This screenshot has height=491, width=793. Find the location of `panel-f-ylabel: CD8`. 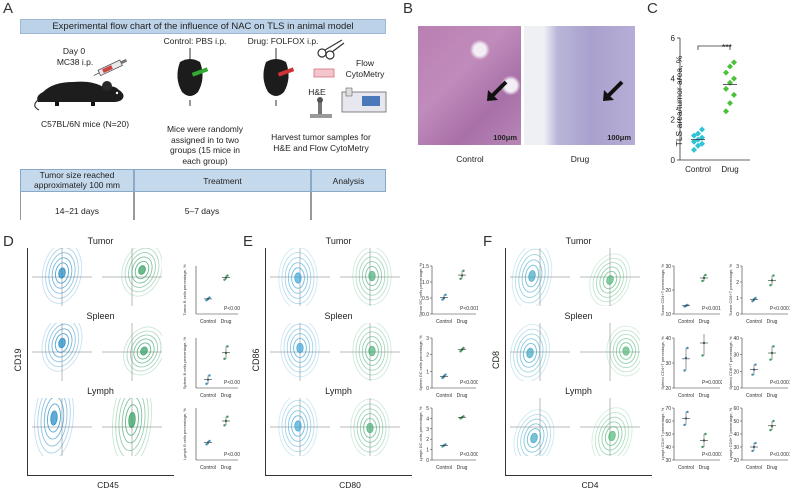

panel-f-ylabel: CD8 is located at coordinates (496, 360).